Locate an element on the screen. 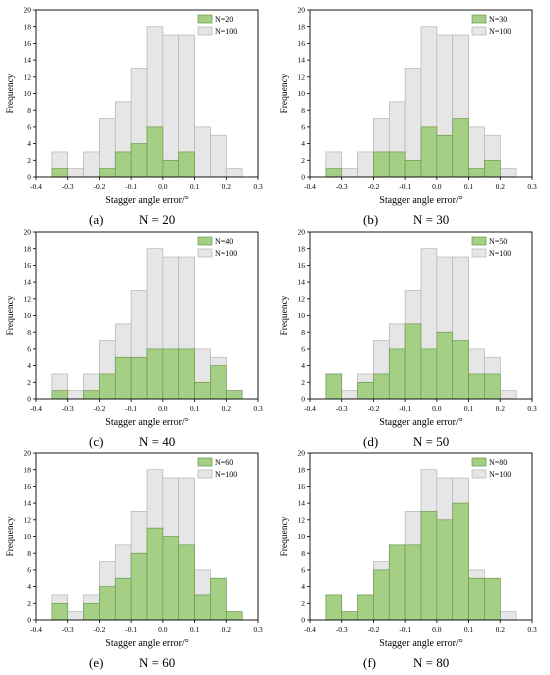 This screenshot has width=550, height=675. legend: N=40 N=100 is located at coordinates (217, 247).